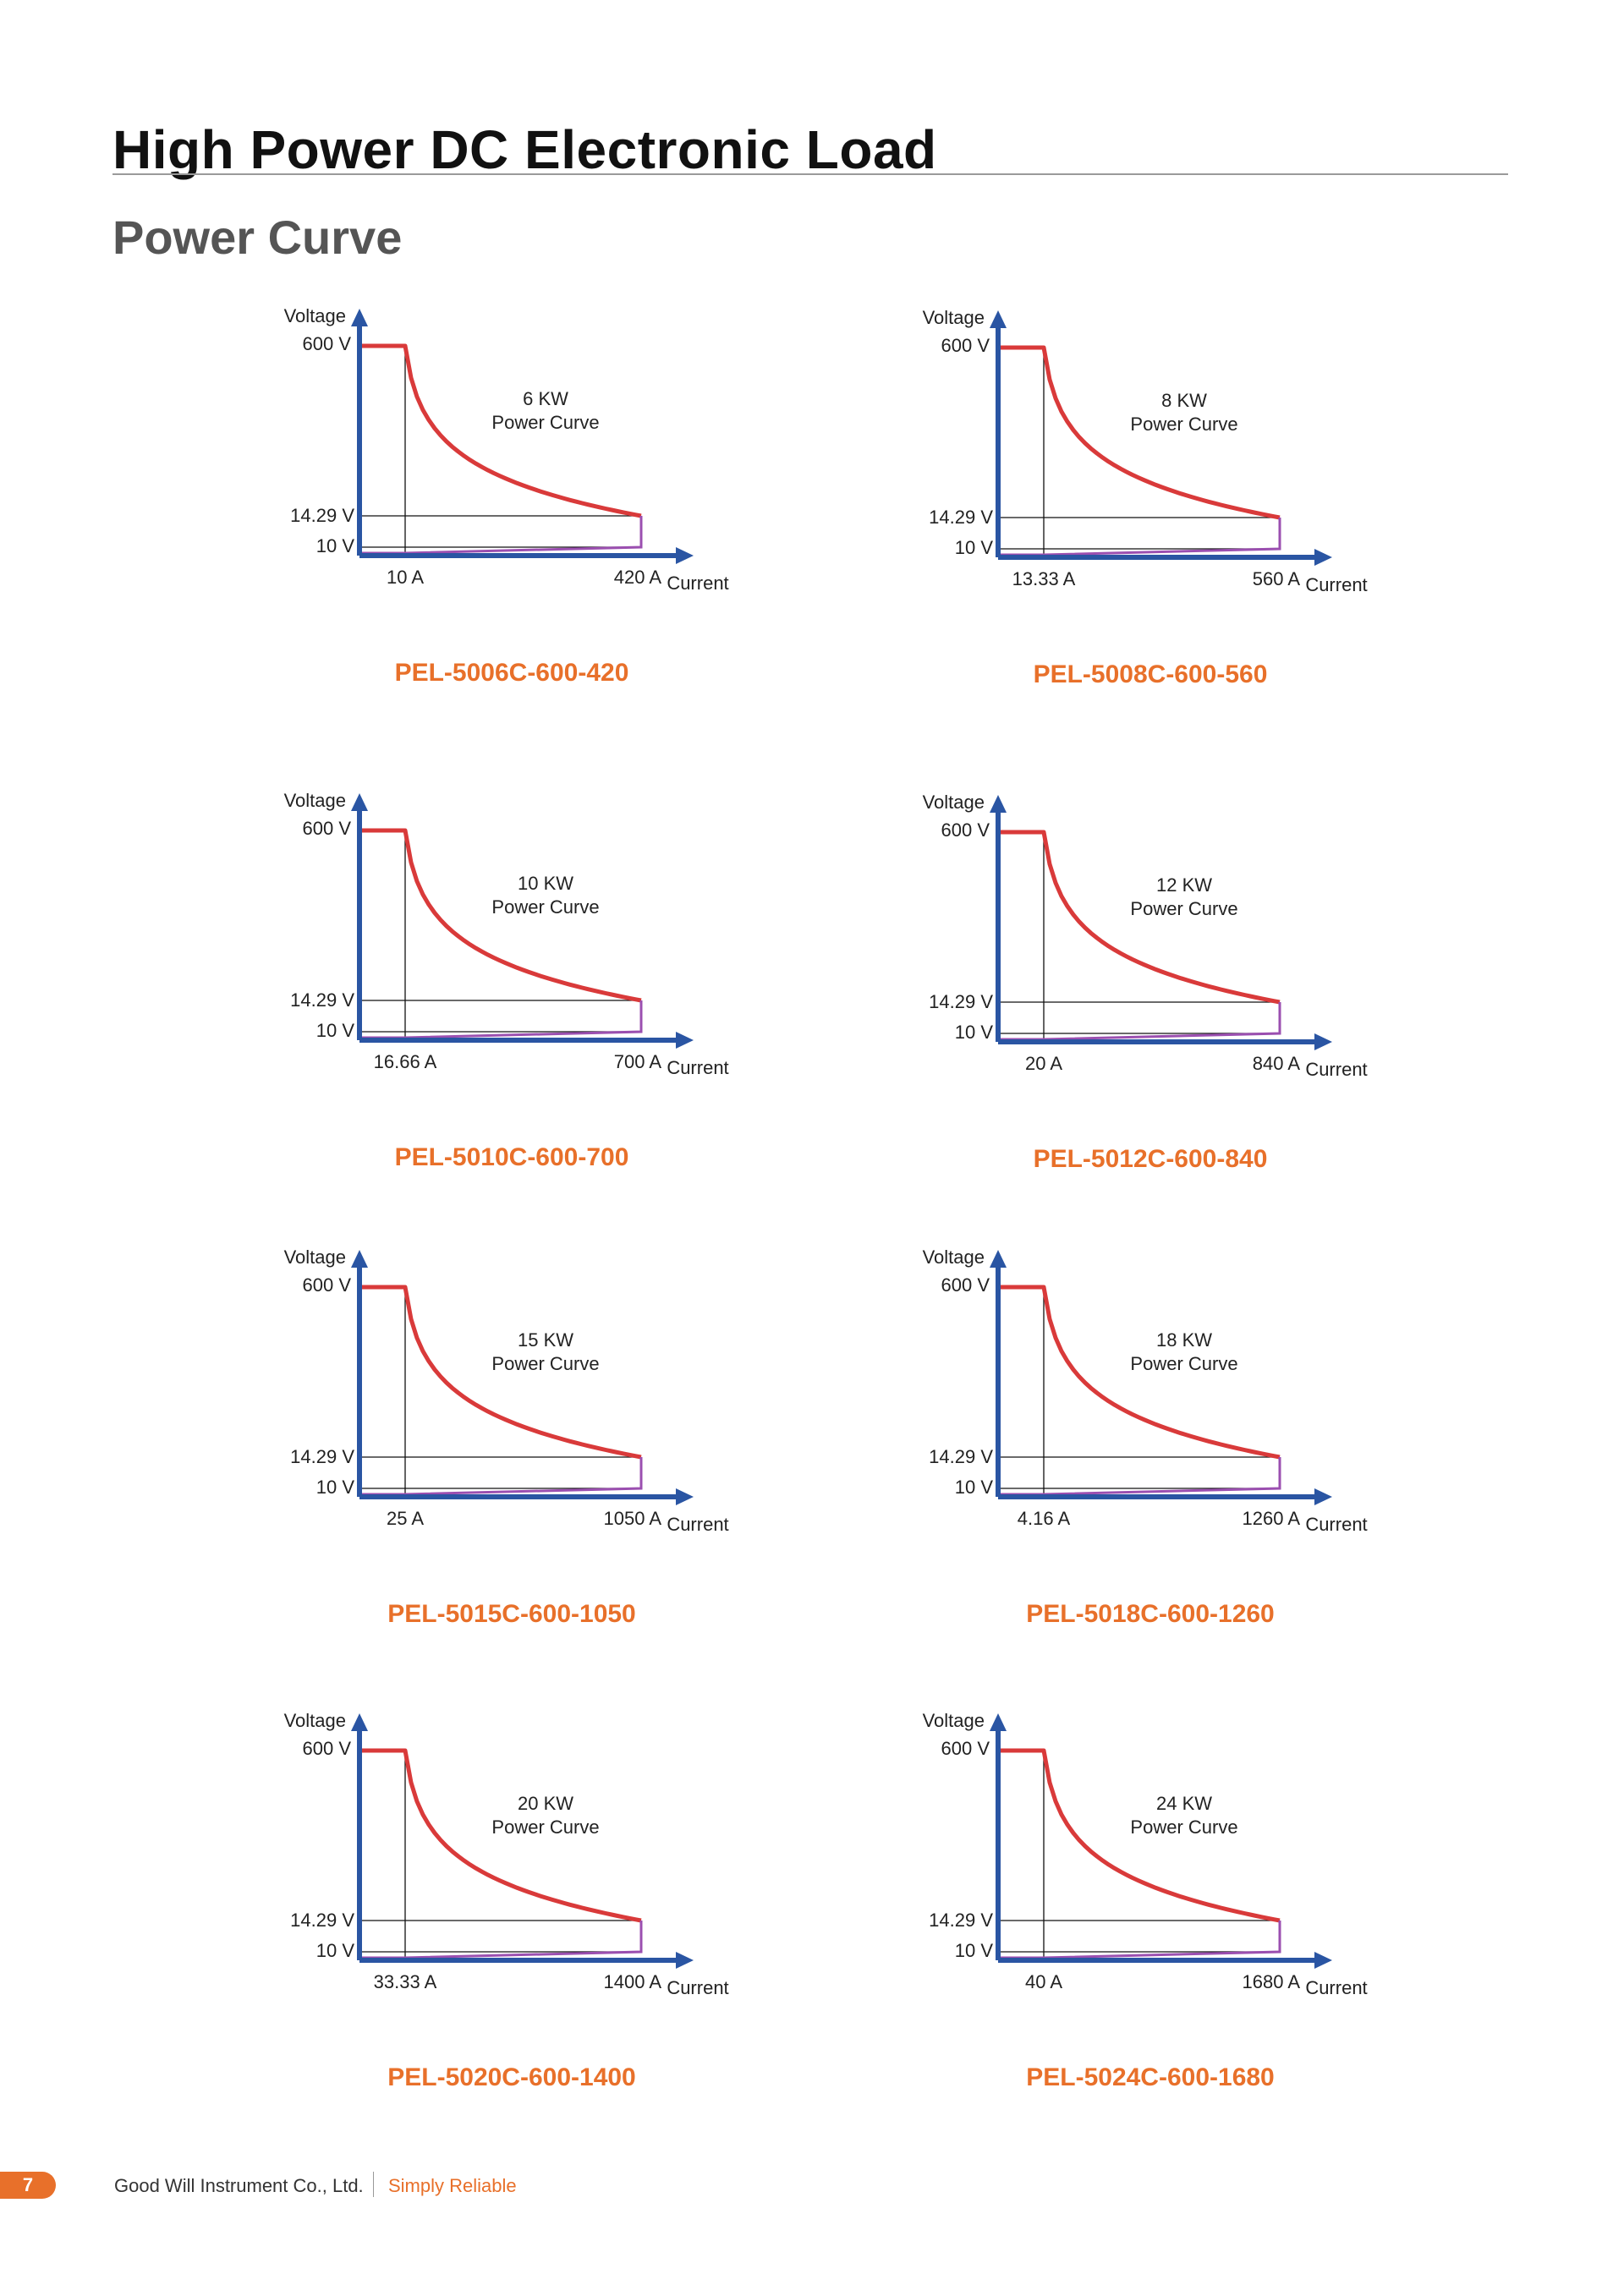 This screenshot has height=2296, width=1624. Describe the element at coordinates (1043, 1064) in the screenshot. I see `i-min-label: 20 A` at that location.